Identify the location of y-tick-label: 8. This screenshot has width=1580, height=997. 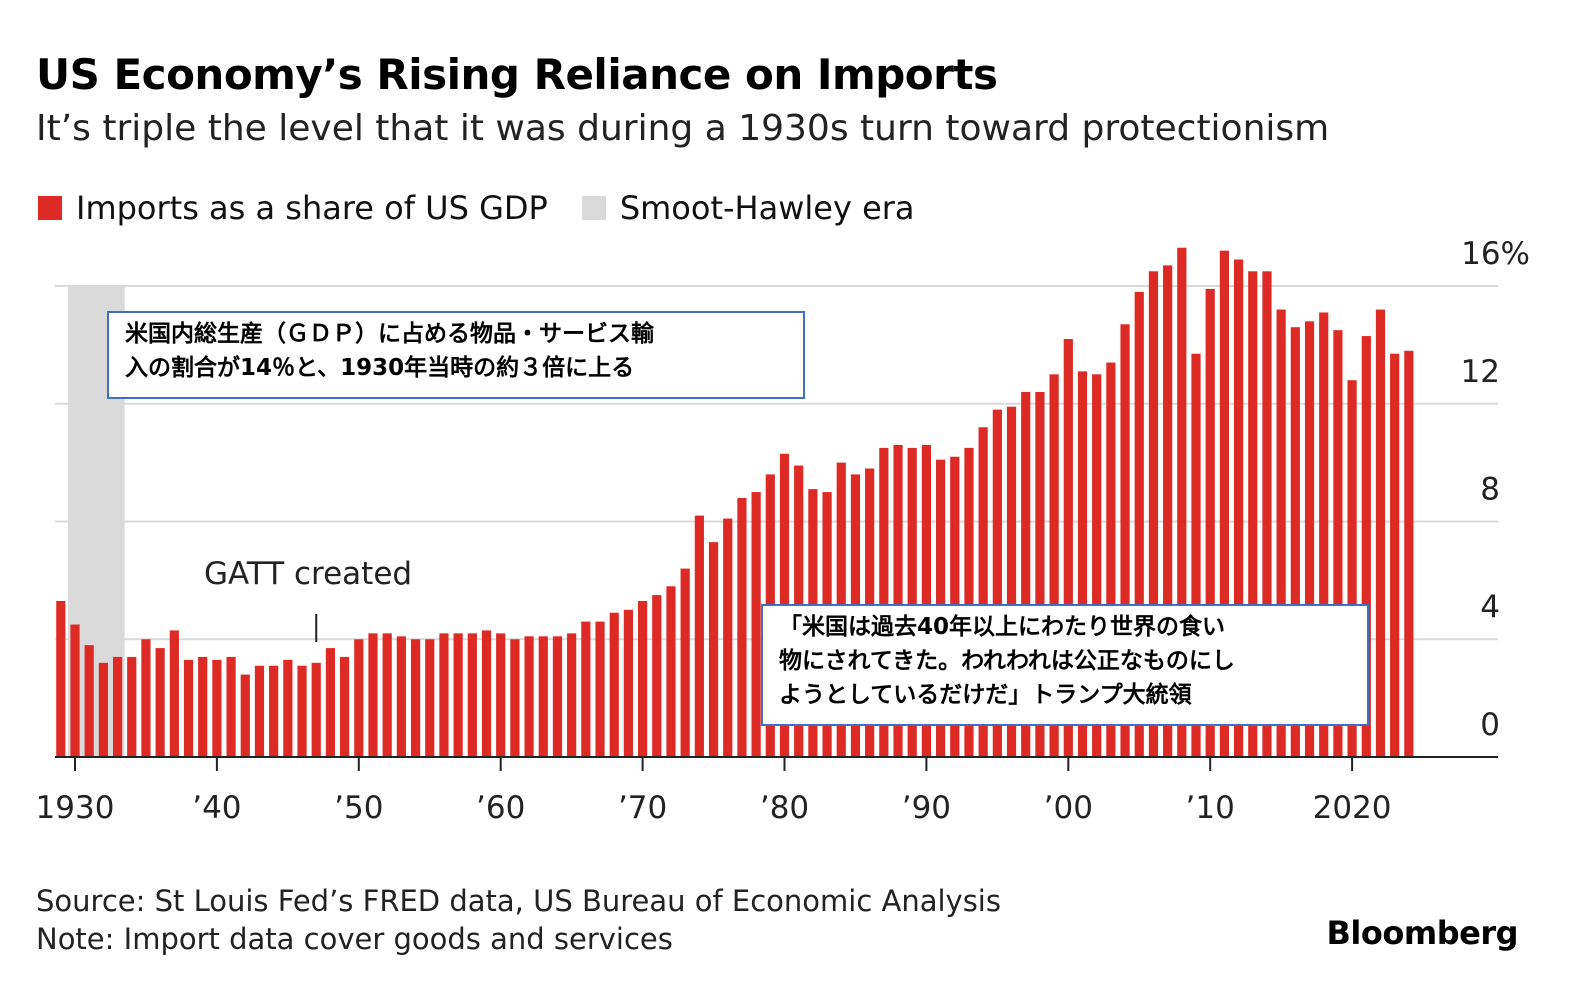
(1490, 490).